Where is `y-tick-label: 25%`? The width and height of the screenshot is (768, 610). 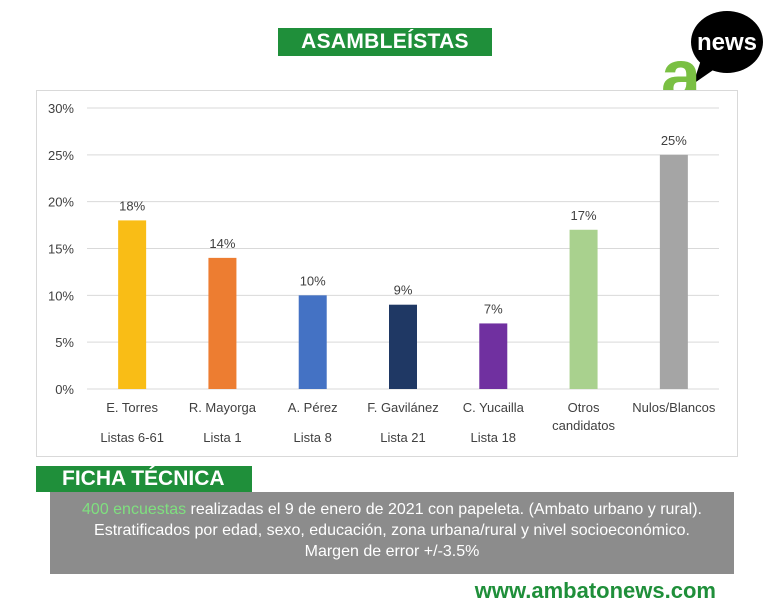
y-tick-label: 25% is located at coordinates (61, 155).